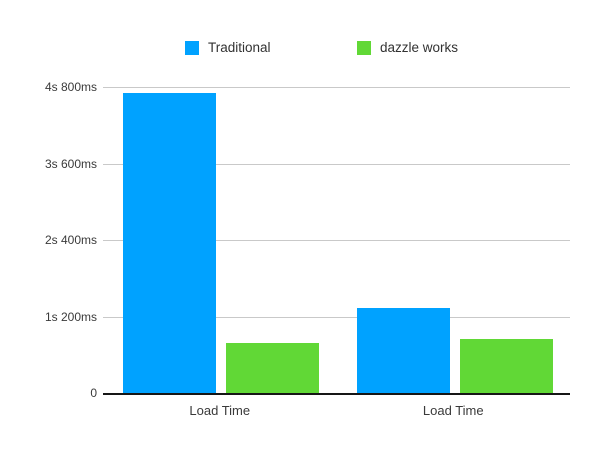 This screenshot has width=605, height=461. I want to click on legend-swatch-dazzle-works, so click(364, 47).